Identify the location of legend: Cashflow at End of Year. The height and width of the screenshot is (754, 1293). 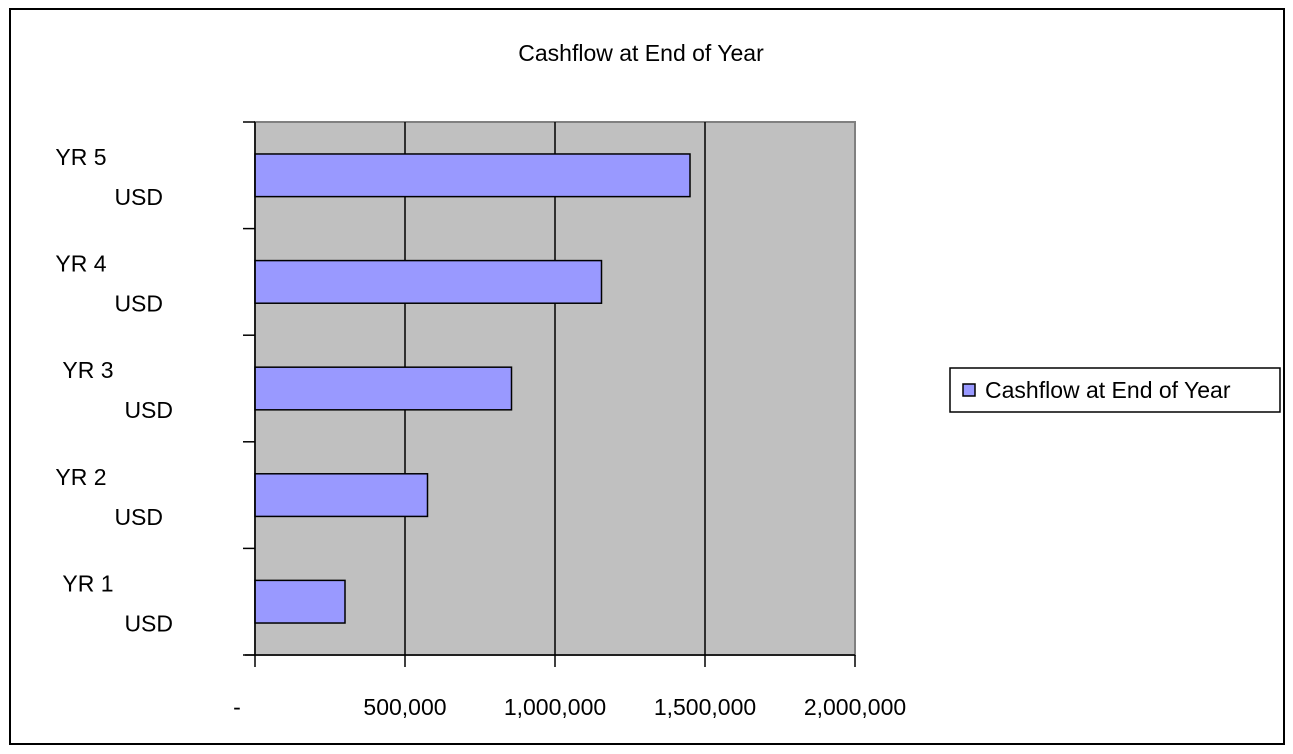
(1115, 390).